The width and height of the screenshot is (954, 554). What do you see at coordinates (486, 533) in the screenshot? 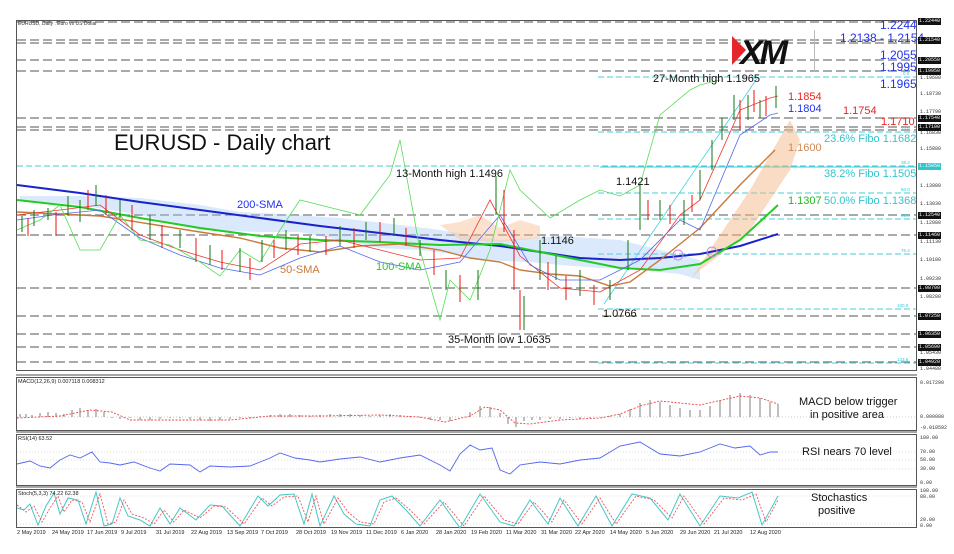
I see `x-tick: 19 Feb 2020` at bounding box center [486, 533].